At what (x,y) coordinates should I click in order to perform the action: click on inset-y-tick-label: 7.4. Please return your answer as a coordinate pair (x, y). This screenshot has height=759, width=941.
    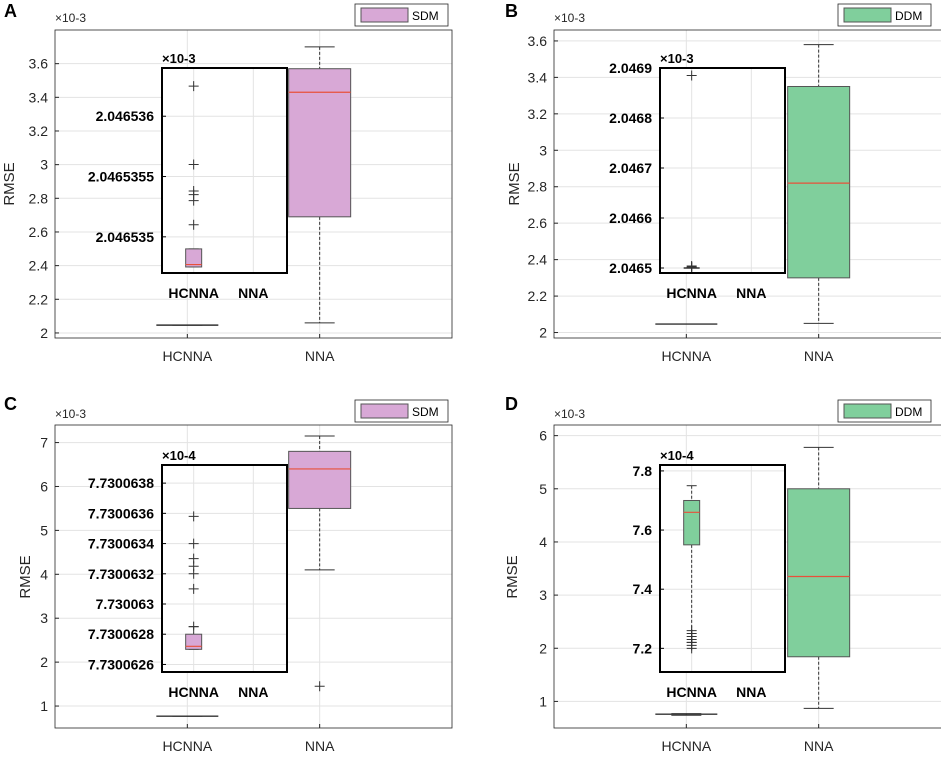
    Looking at the image, I should click on (643, 589).